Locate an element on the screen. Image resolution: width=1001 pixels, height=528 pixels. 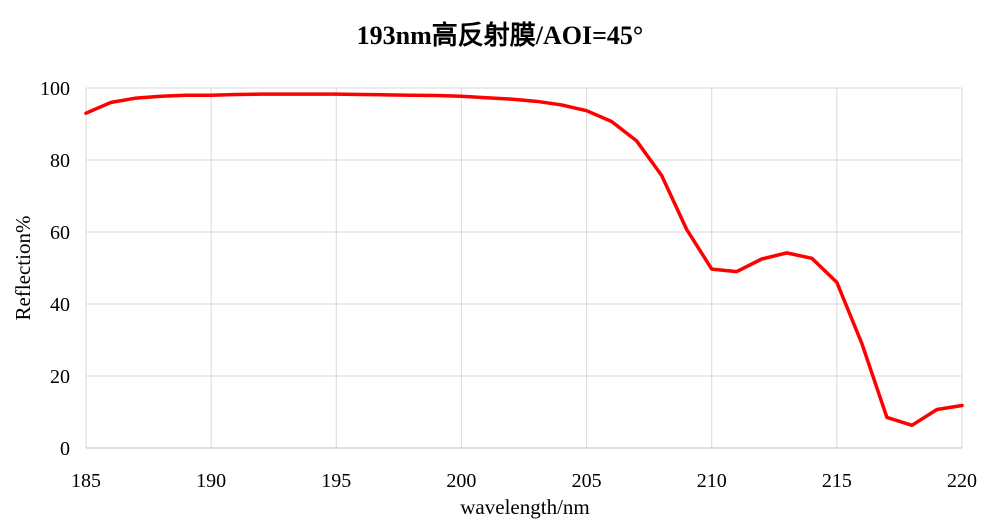
y-tick-label: 20 is located at coordinates (60, 377).